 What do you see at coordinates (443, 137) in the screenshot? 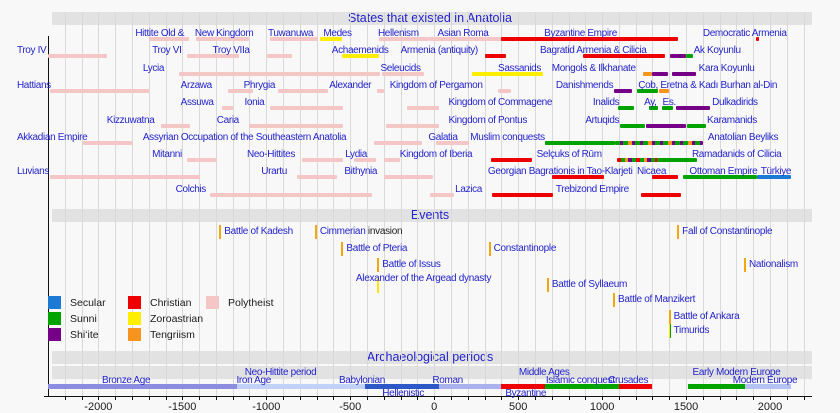
I see `state-label: Galatia` at bounding box center [443, 137].